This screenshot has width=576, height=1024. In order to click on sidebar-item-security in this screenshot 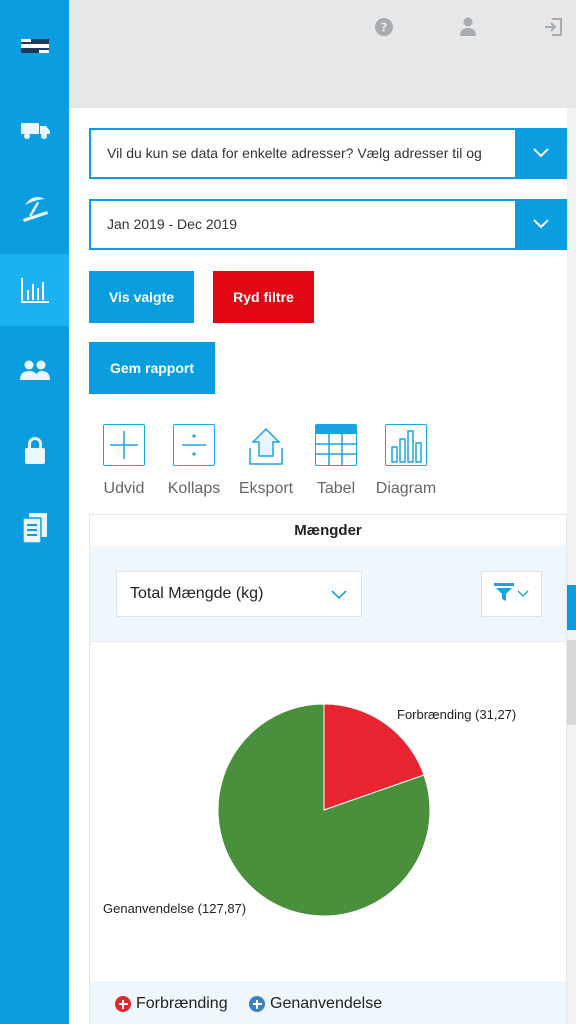, I will do `click(34, 450)`.